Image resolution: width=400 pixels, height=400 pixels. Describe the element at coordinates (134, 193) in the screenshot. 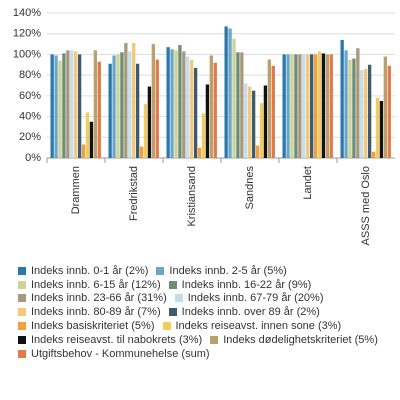

I see `x-tick-label: Fredrikstad` at that location.